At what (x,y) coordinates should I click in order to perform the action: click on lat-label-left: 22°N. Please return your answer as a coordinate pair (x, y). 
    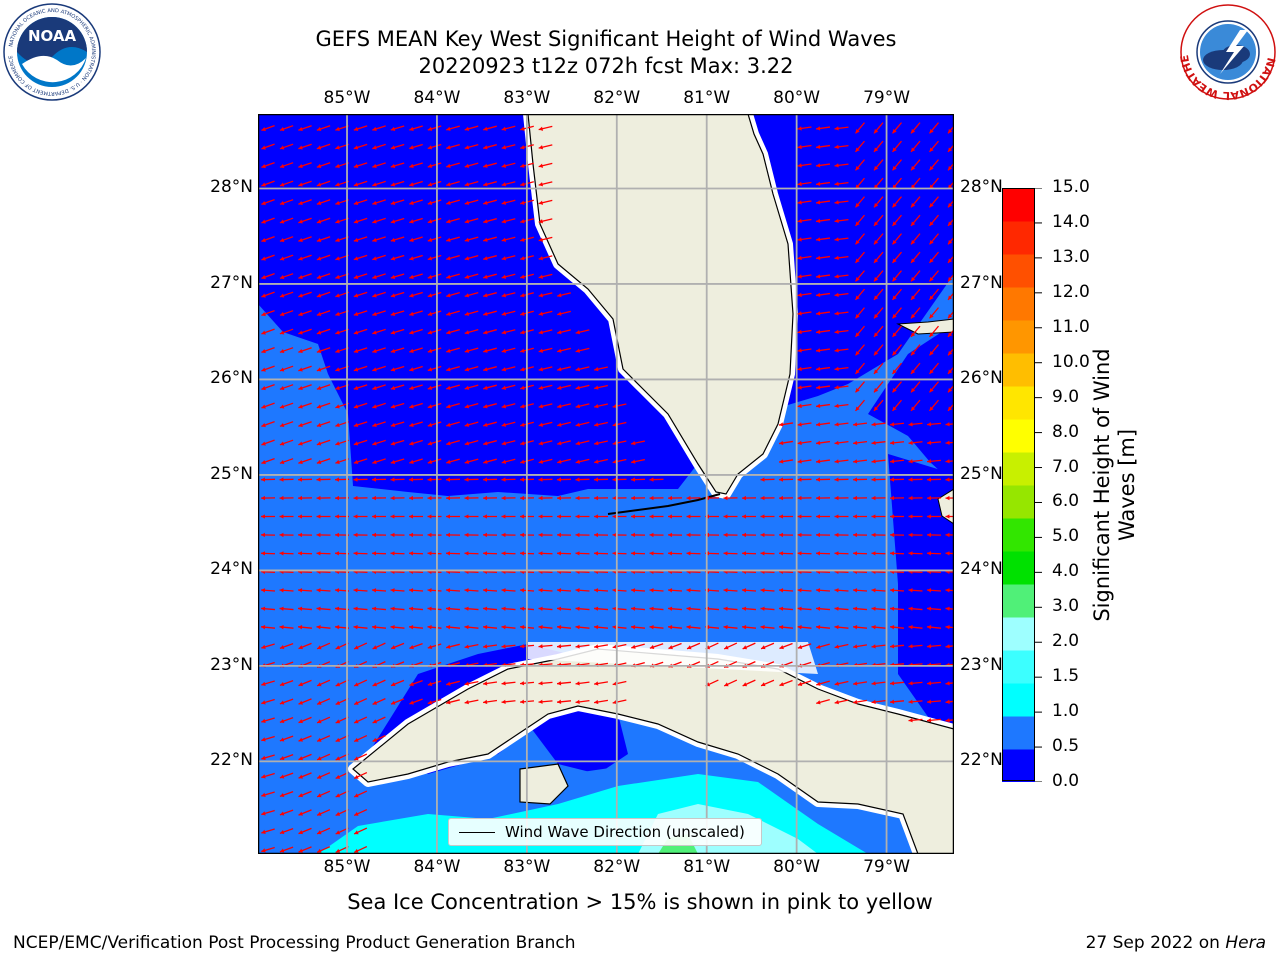
    Looking at the image, I should click on (231, 760).